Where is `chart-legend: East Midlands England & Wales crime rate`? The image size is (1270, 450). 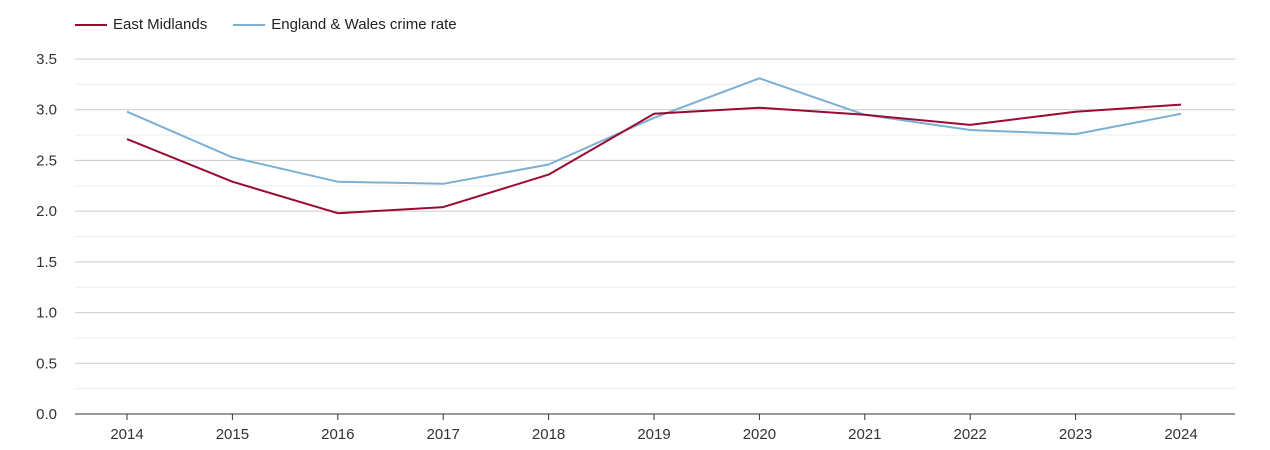
chart-legend: East Midlands England & Wales crime rate is located at coordinates (266, 24).